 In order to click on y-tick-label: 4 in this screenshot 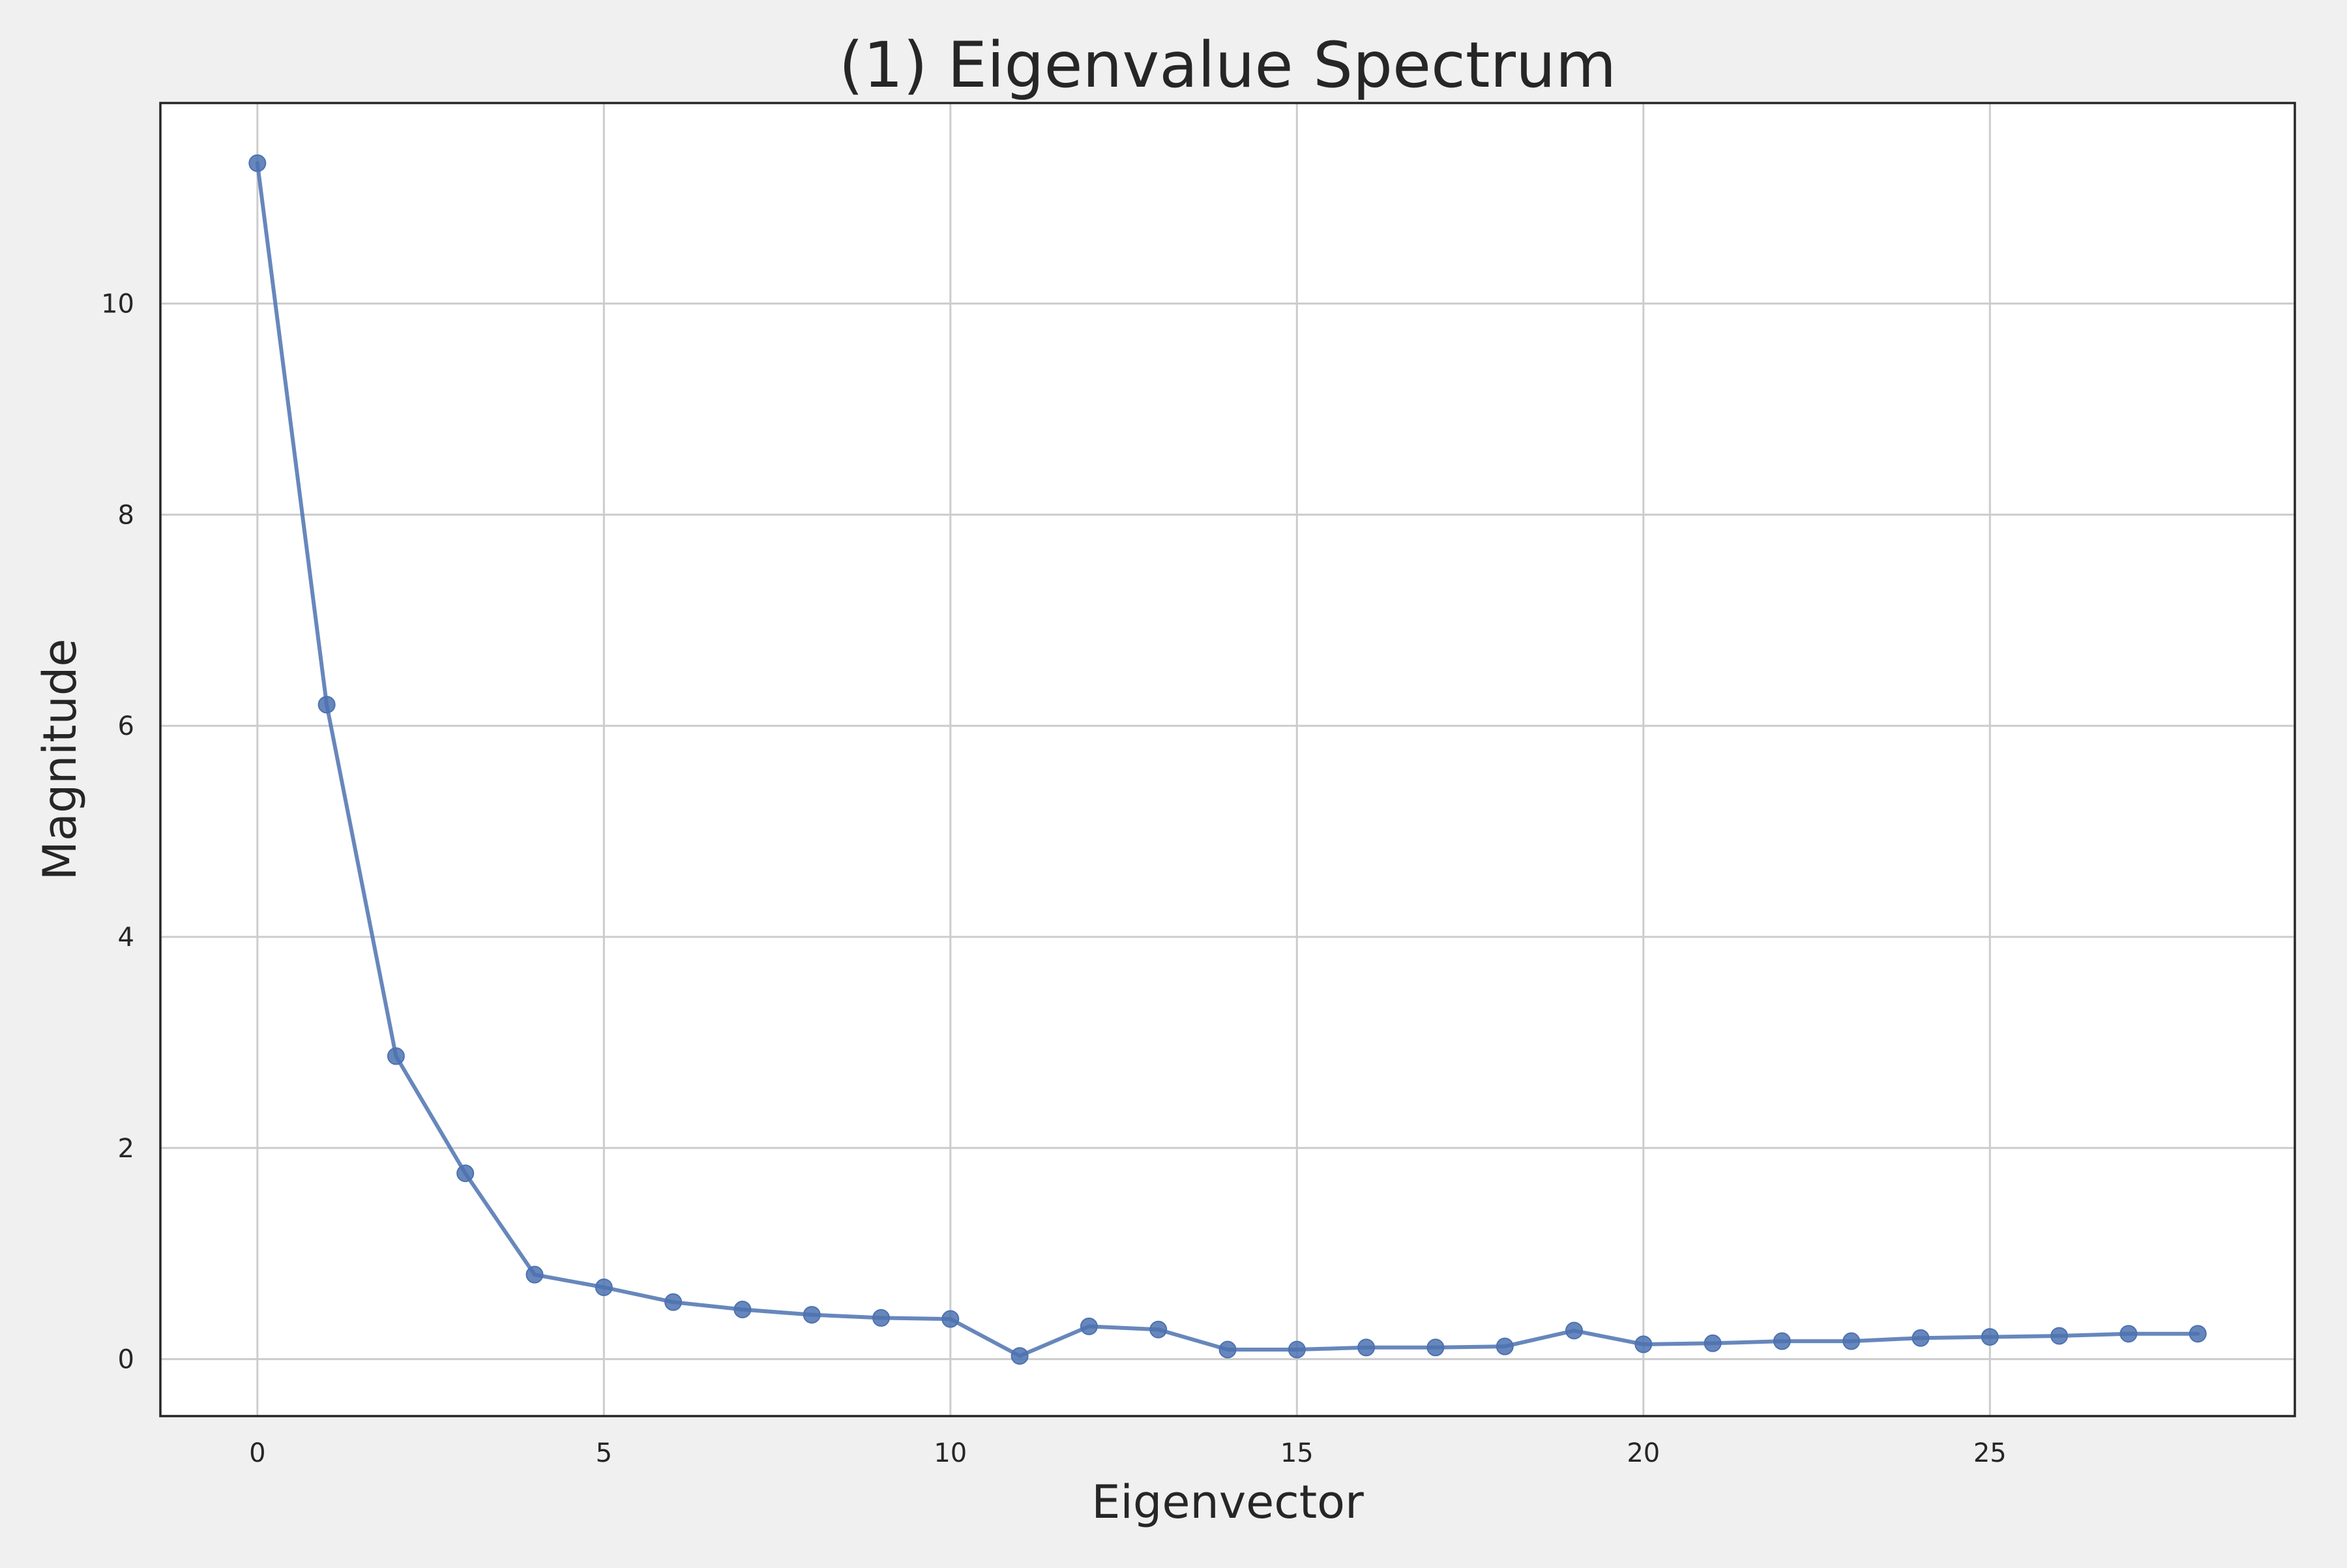, I will do `click(126, 938)`.